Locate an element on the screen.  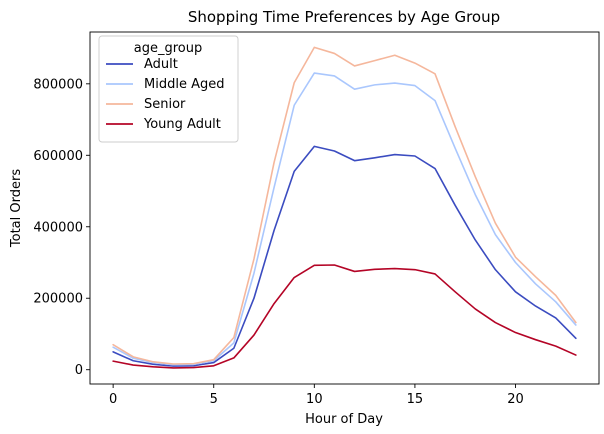
y-axis: 0 200000 400000 600000 800000 is located at coordinates (61, 227).